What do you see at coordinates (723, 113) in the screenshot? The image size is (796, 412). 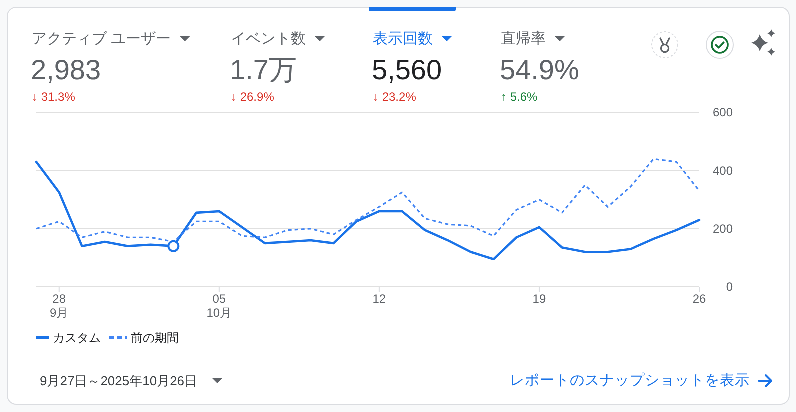 I see `y-tick-label: 600` at bounding box center [723, 113].